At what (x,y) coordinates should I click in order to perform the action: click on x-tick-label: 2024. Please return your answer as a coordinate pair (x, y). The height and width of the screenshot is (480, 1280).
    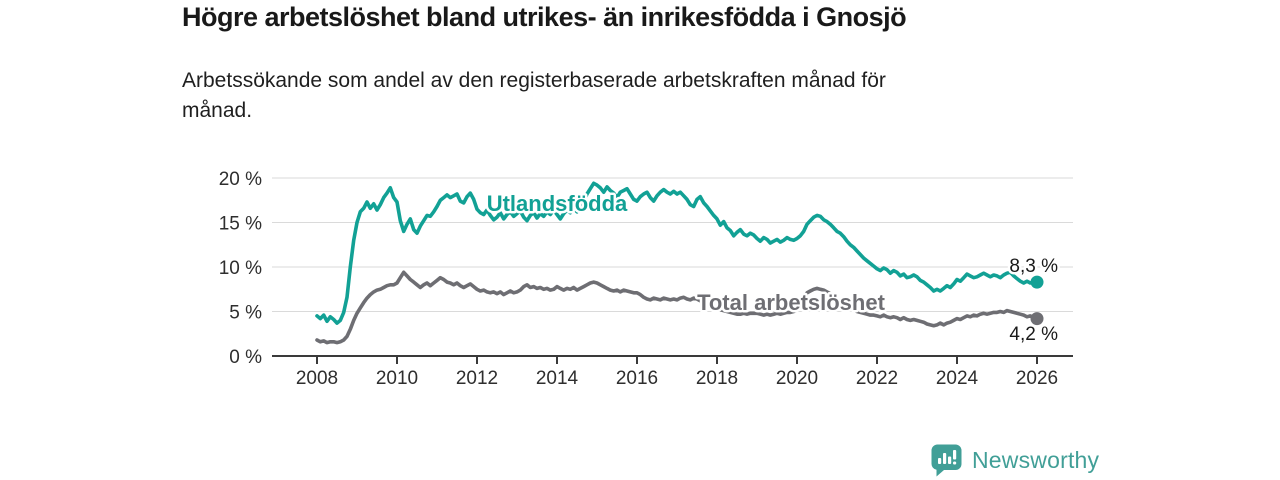
    Looking at the image, I should click on (957, 378).